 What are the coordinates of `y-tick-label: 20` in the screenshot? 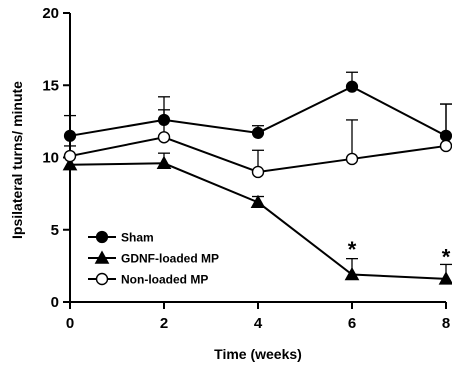 It's located at (50, 13).